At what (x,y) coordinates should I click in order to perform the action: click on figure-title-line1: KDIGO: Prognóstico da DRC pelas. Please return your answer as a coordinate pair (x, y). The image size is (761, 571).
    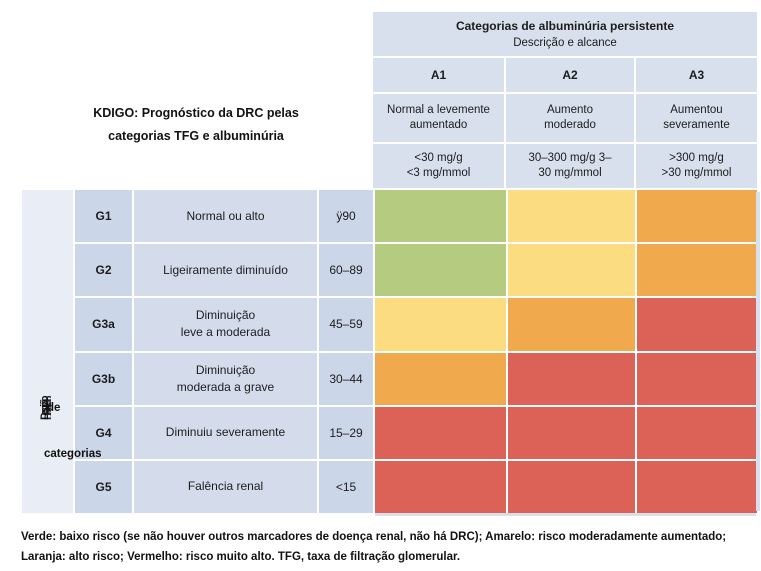
    Looking at the image, I should click on (196, 113).